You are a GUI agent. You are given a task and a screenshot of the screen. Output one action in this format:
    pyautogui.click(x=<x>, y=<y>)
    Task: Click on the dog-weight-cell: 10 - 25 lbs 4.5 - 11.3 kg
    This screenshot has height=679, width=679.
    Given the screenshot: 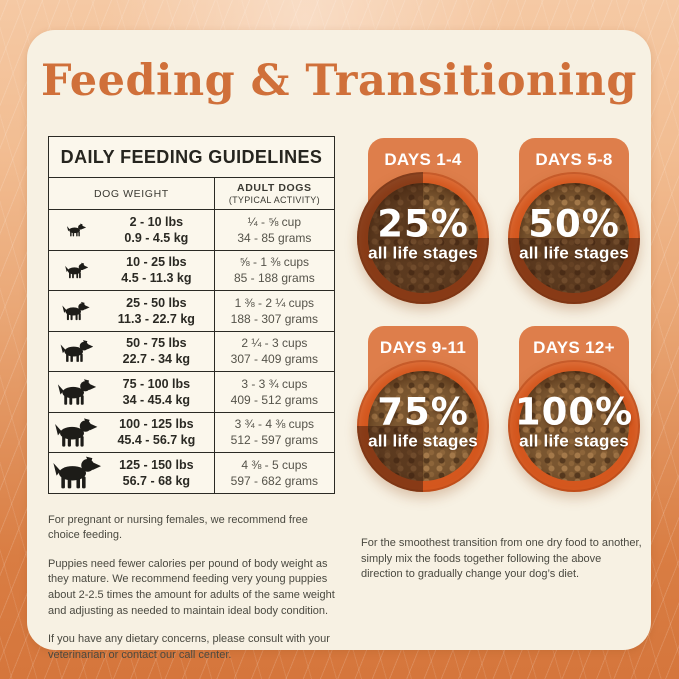 What is the action you would take?
    pyautogui.click(x=131, y=271)
    